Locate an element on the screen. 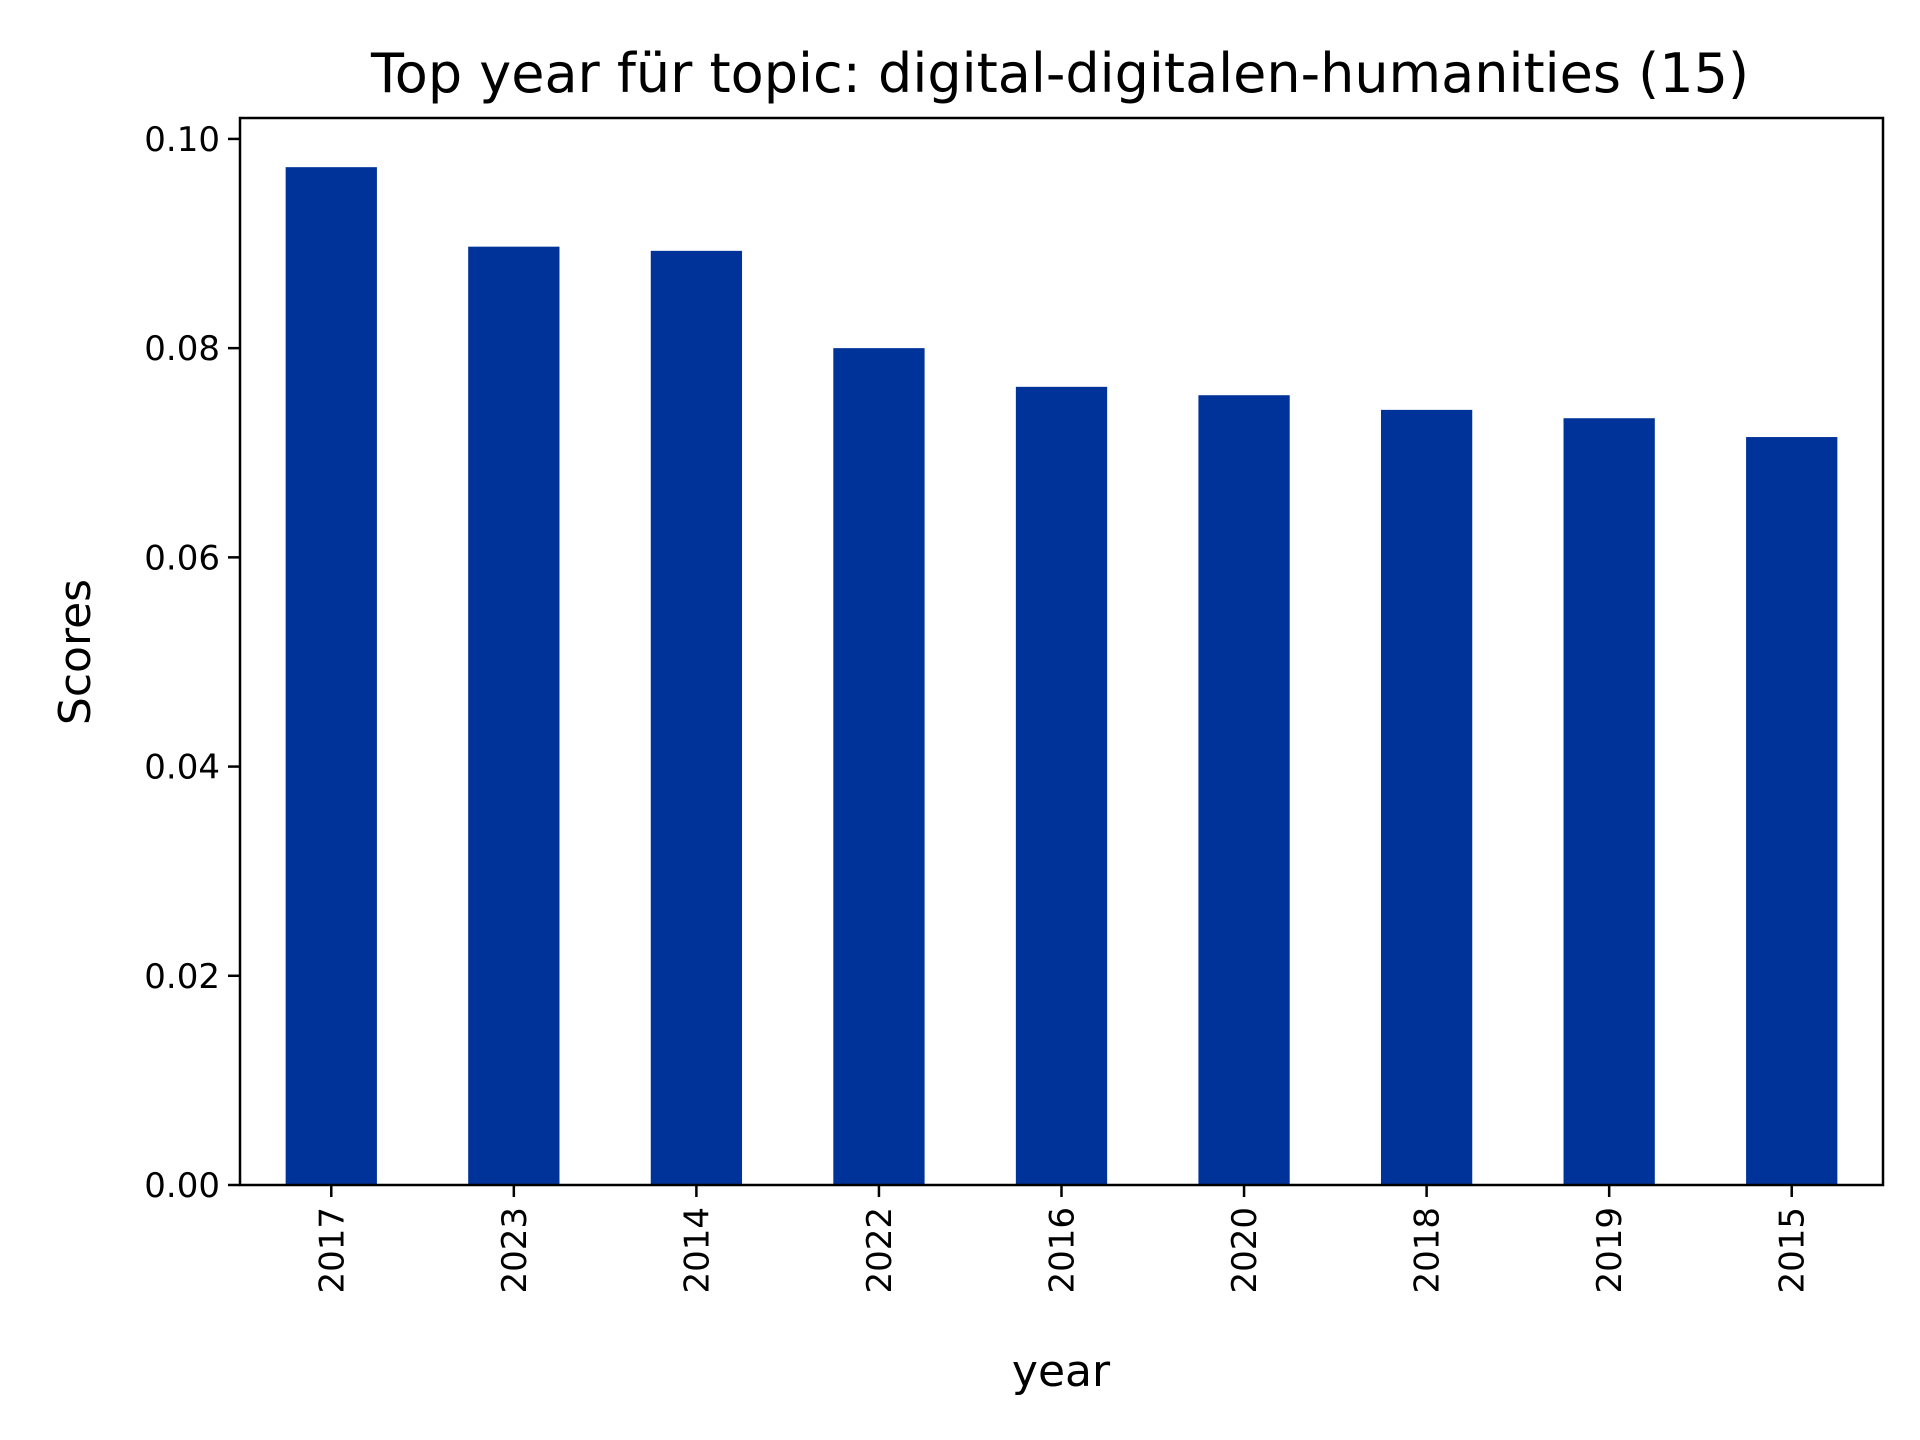 The width and height of the screenshot is (1920, 1440). x-tick-label-2020: 2020 is located at coordinates (1245, 1250).